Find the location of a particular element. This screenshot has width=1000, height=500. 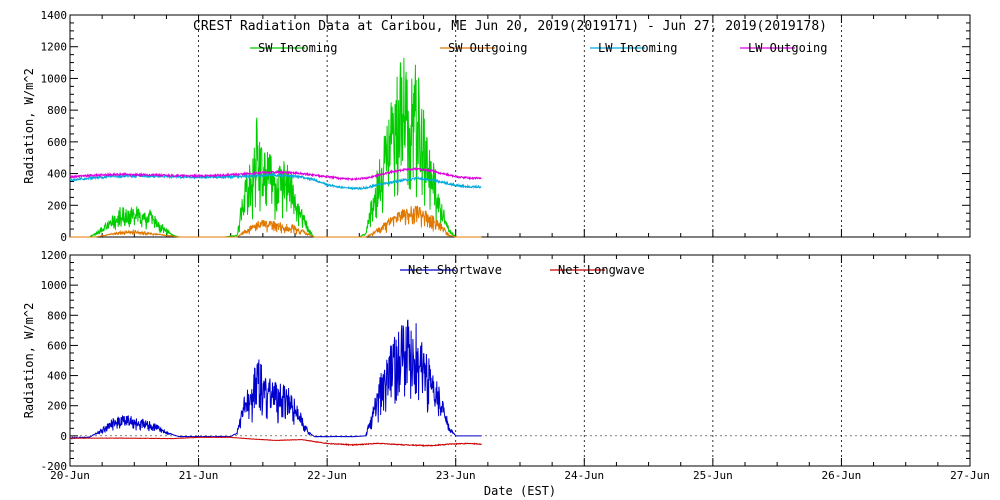

series-line-net-longwave is located at coordinates (276, 441).